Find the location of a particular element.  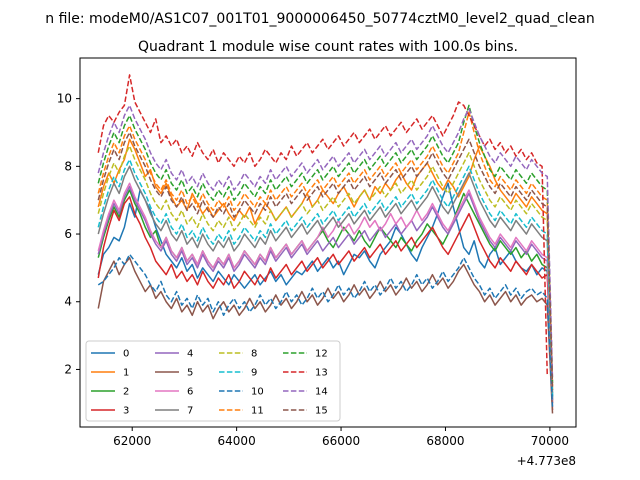

x-tick-label: 70000 is located at coordinates (550, 441).